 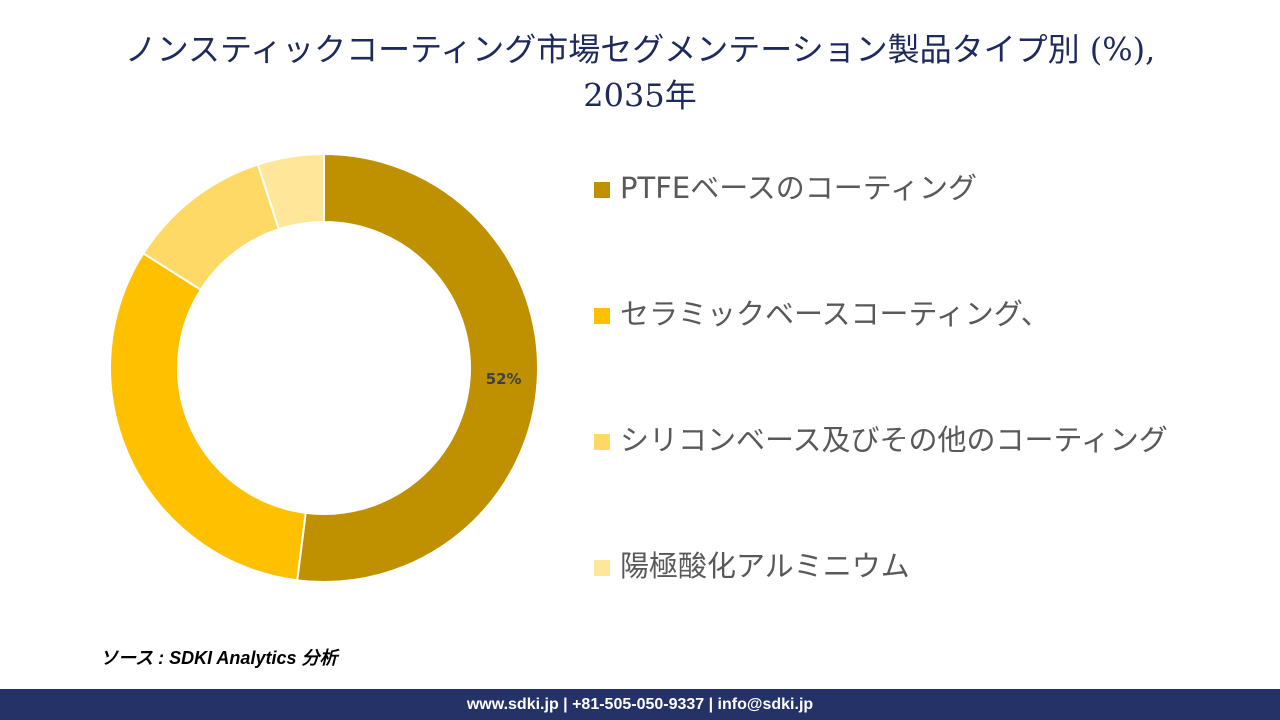 I want to click on legend-label: シリコンベース及びその他のコーティング, so click(x=894, y=440).